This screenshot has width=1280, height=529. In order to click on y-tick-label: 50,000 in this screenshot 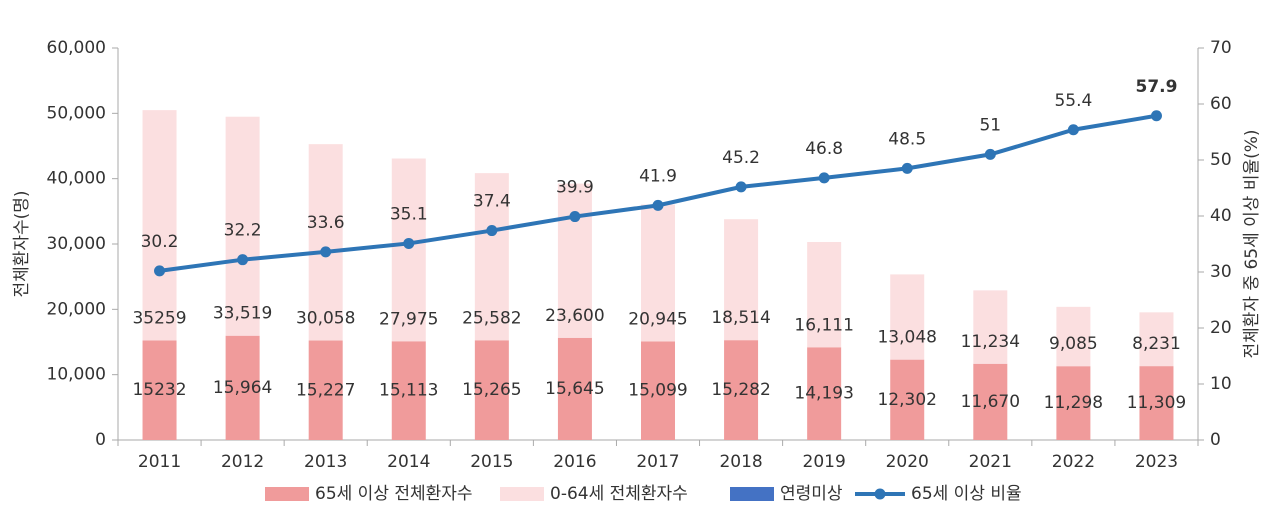, I will do `click(76, 113)`.